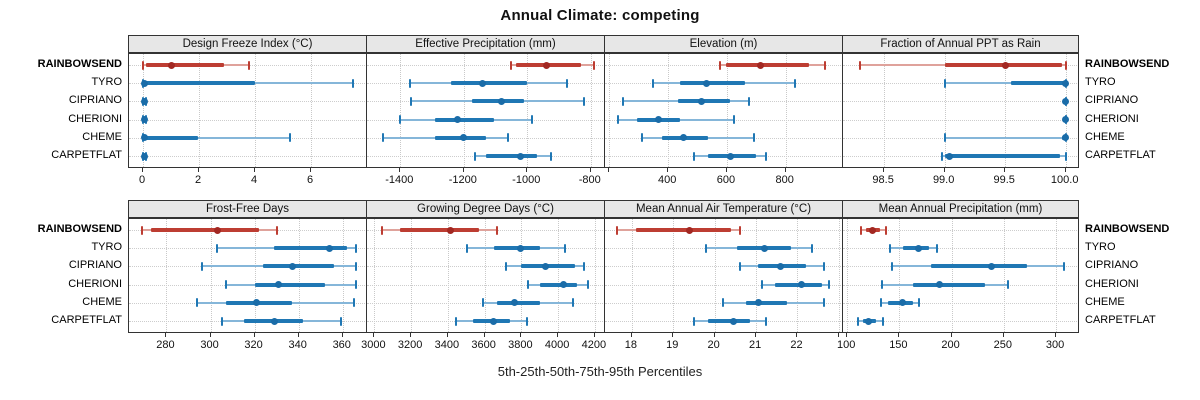 The image size is (1200, 400). What do you see at coordinates (960, 110) in the screenshot?
I see `panel-fraction-of-annual-ppt-as-rain` at bounding box center [960, 110].